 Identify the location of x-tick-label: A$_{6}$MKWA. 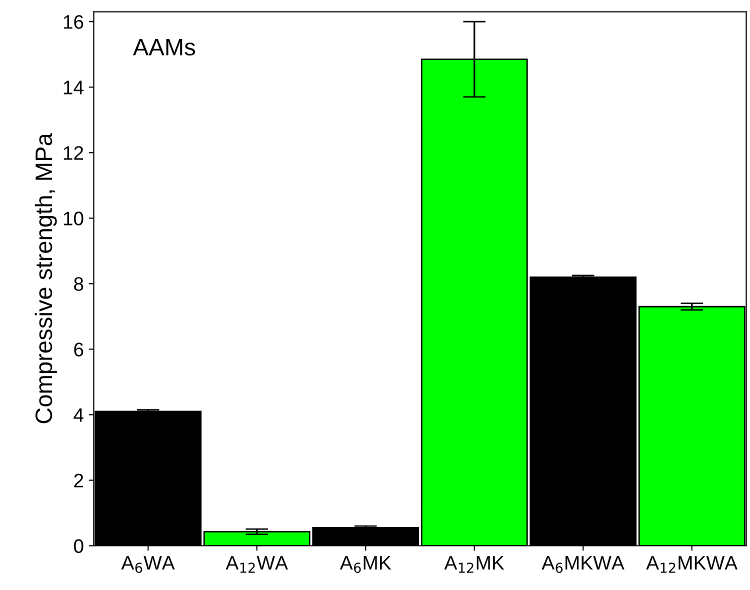
(583, 564).